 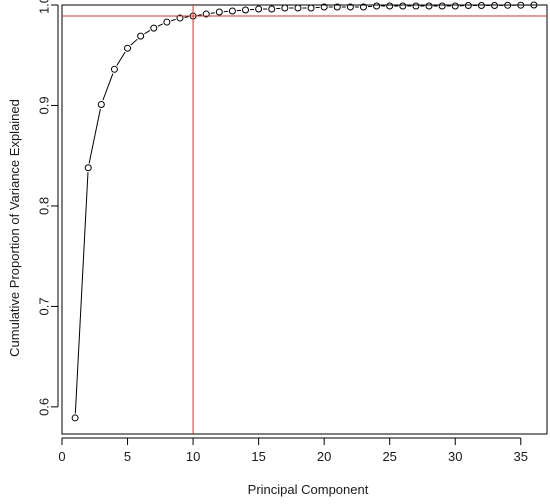 I want to click on x-tick-label: 15, so click(x=258, y=456).